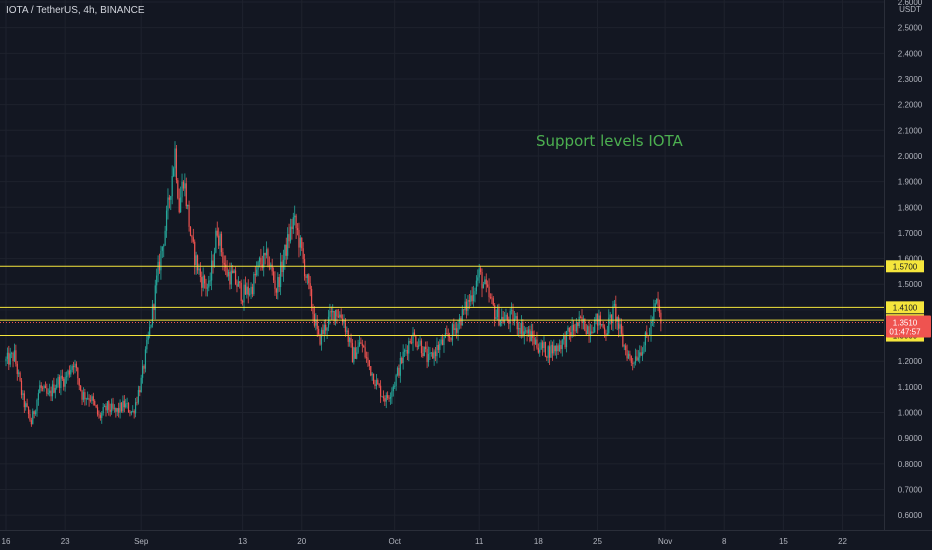  I want to click on x-tick-label: Oct, so click(394, 541).